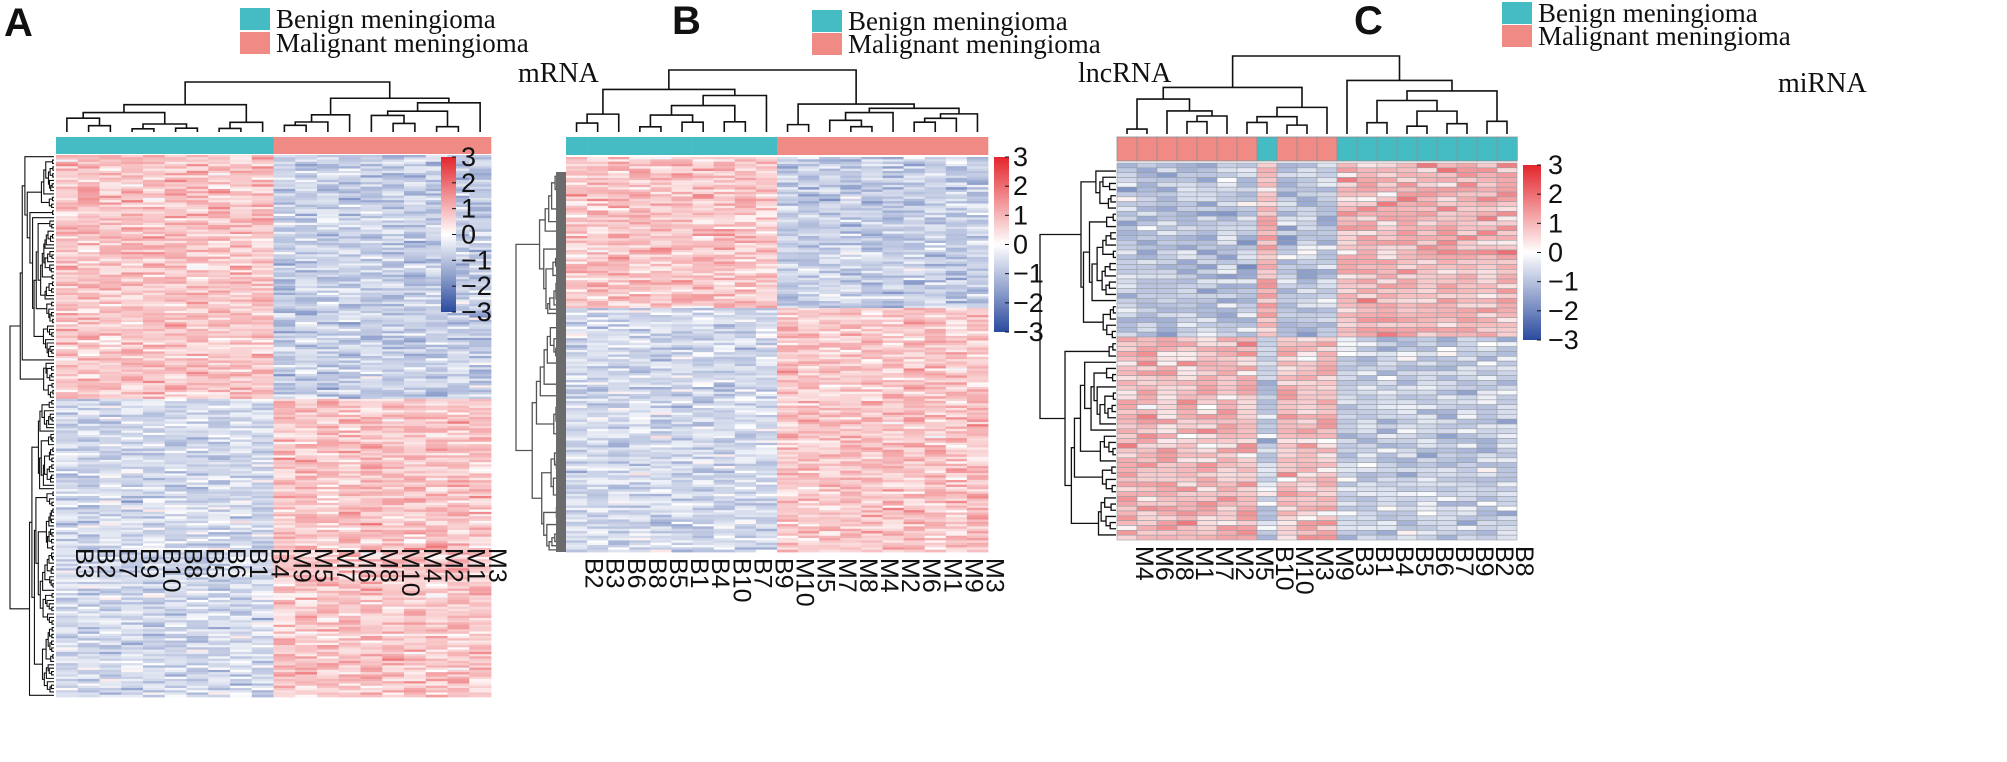 This screenshot has height=762, width=2007. Describe the element at coordinates (175, 145) in the screenshot. I see `group-annotation-cell` at that location.